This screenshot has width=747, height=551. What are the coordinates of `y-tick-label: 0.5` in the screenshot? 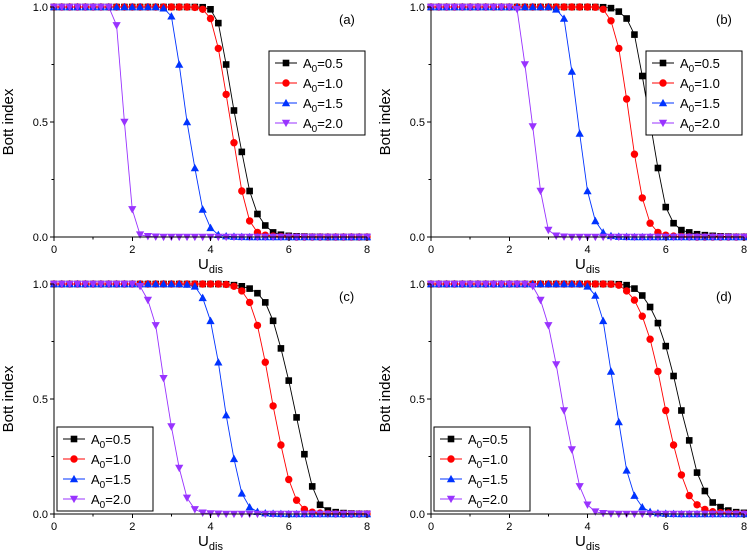 It's located at (417, 123).